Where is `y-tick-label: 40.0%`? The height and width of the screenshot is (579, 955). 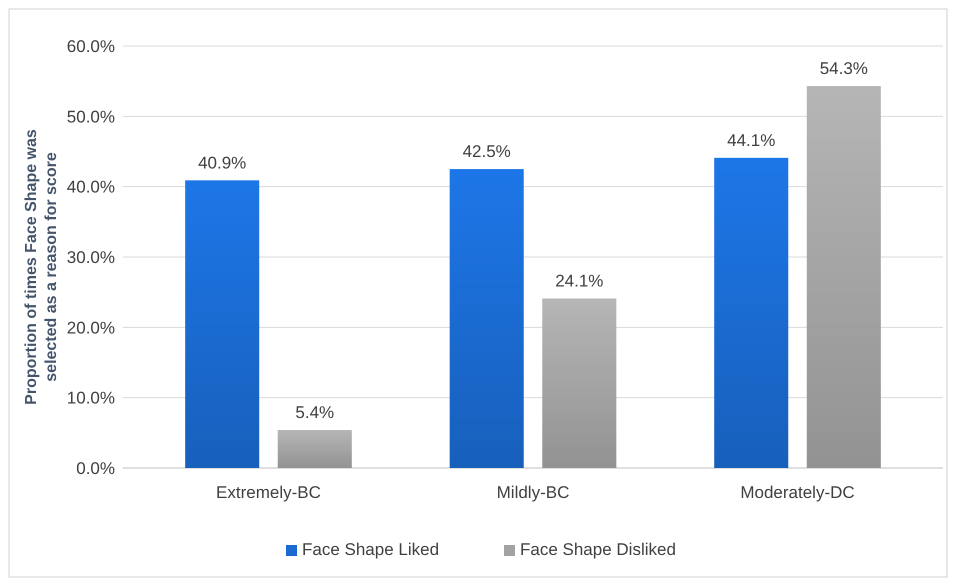
y-tick-label: 40.0% is located at coordinates (90, 187).